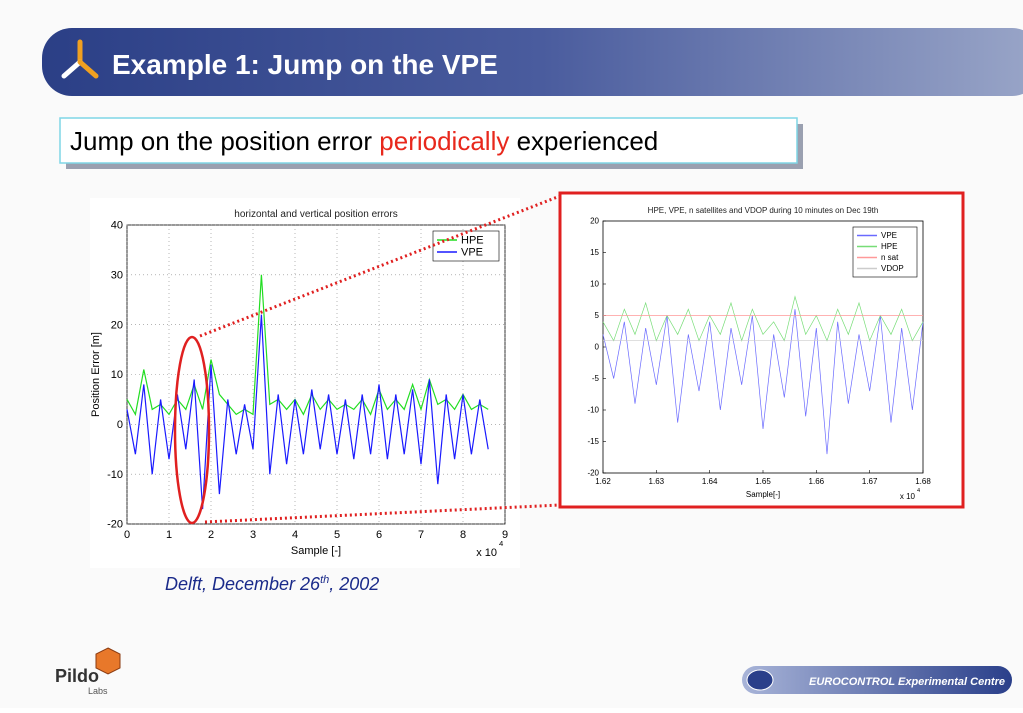 This screenshot has width=1023, height=713. What do you see at coordinates (421, 535) in the screenshot?
I see `x-tick-label: 7` at bounding box center [421, 535].